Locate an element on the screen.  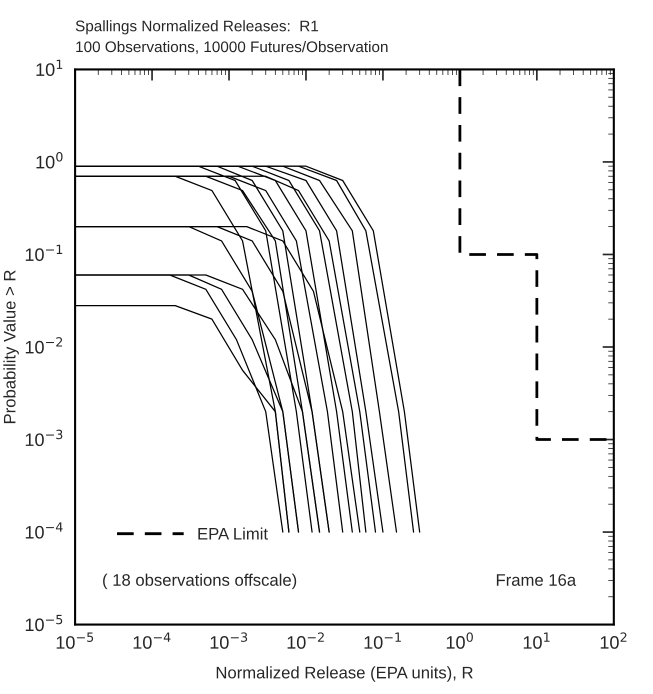
x-tick-label: 10$^{−2}$ is located at coordinates (306, 640).